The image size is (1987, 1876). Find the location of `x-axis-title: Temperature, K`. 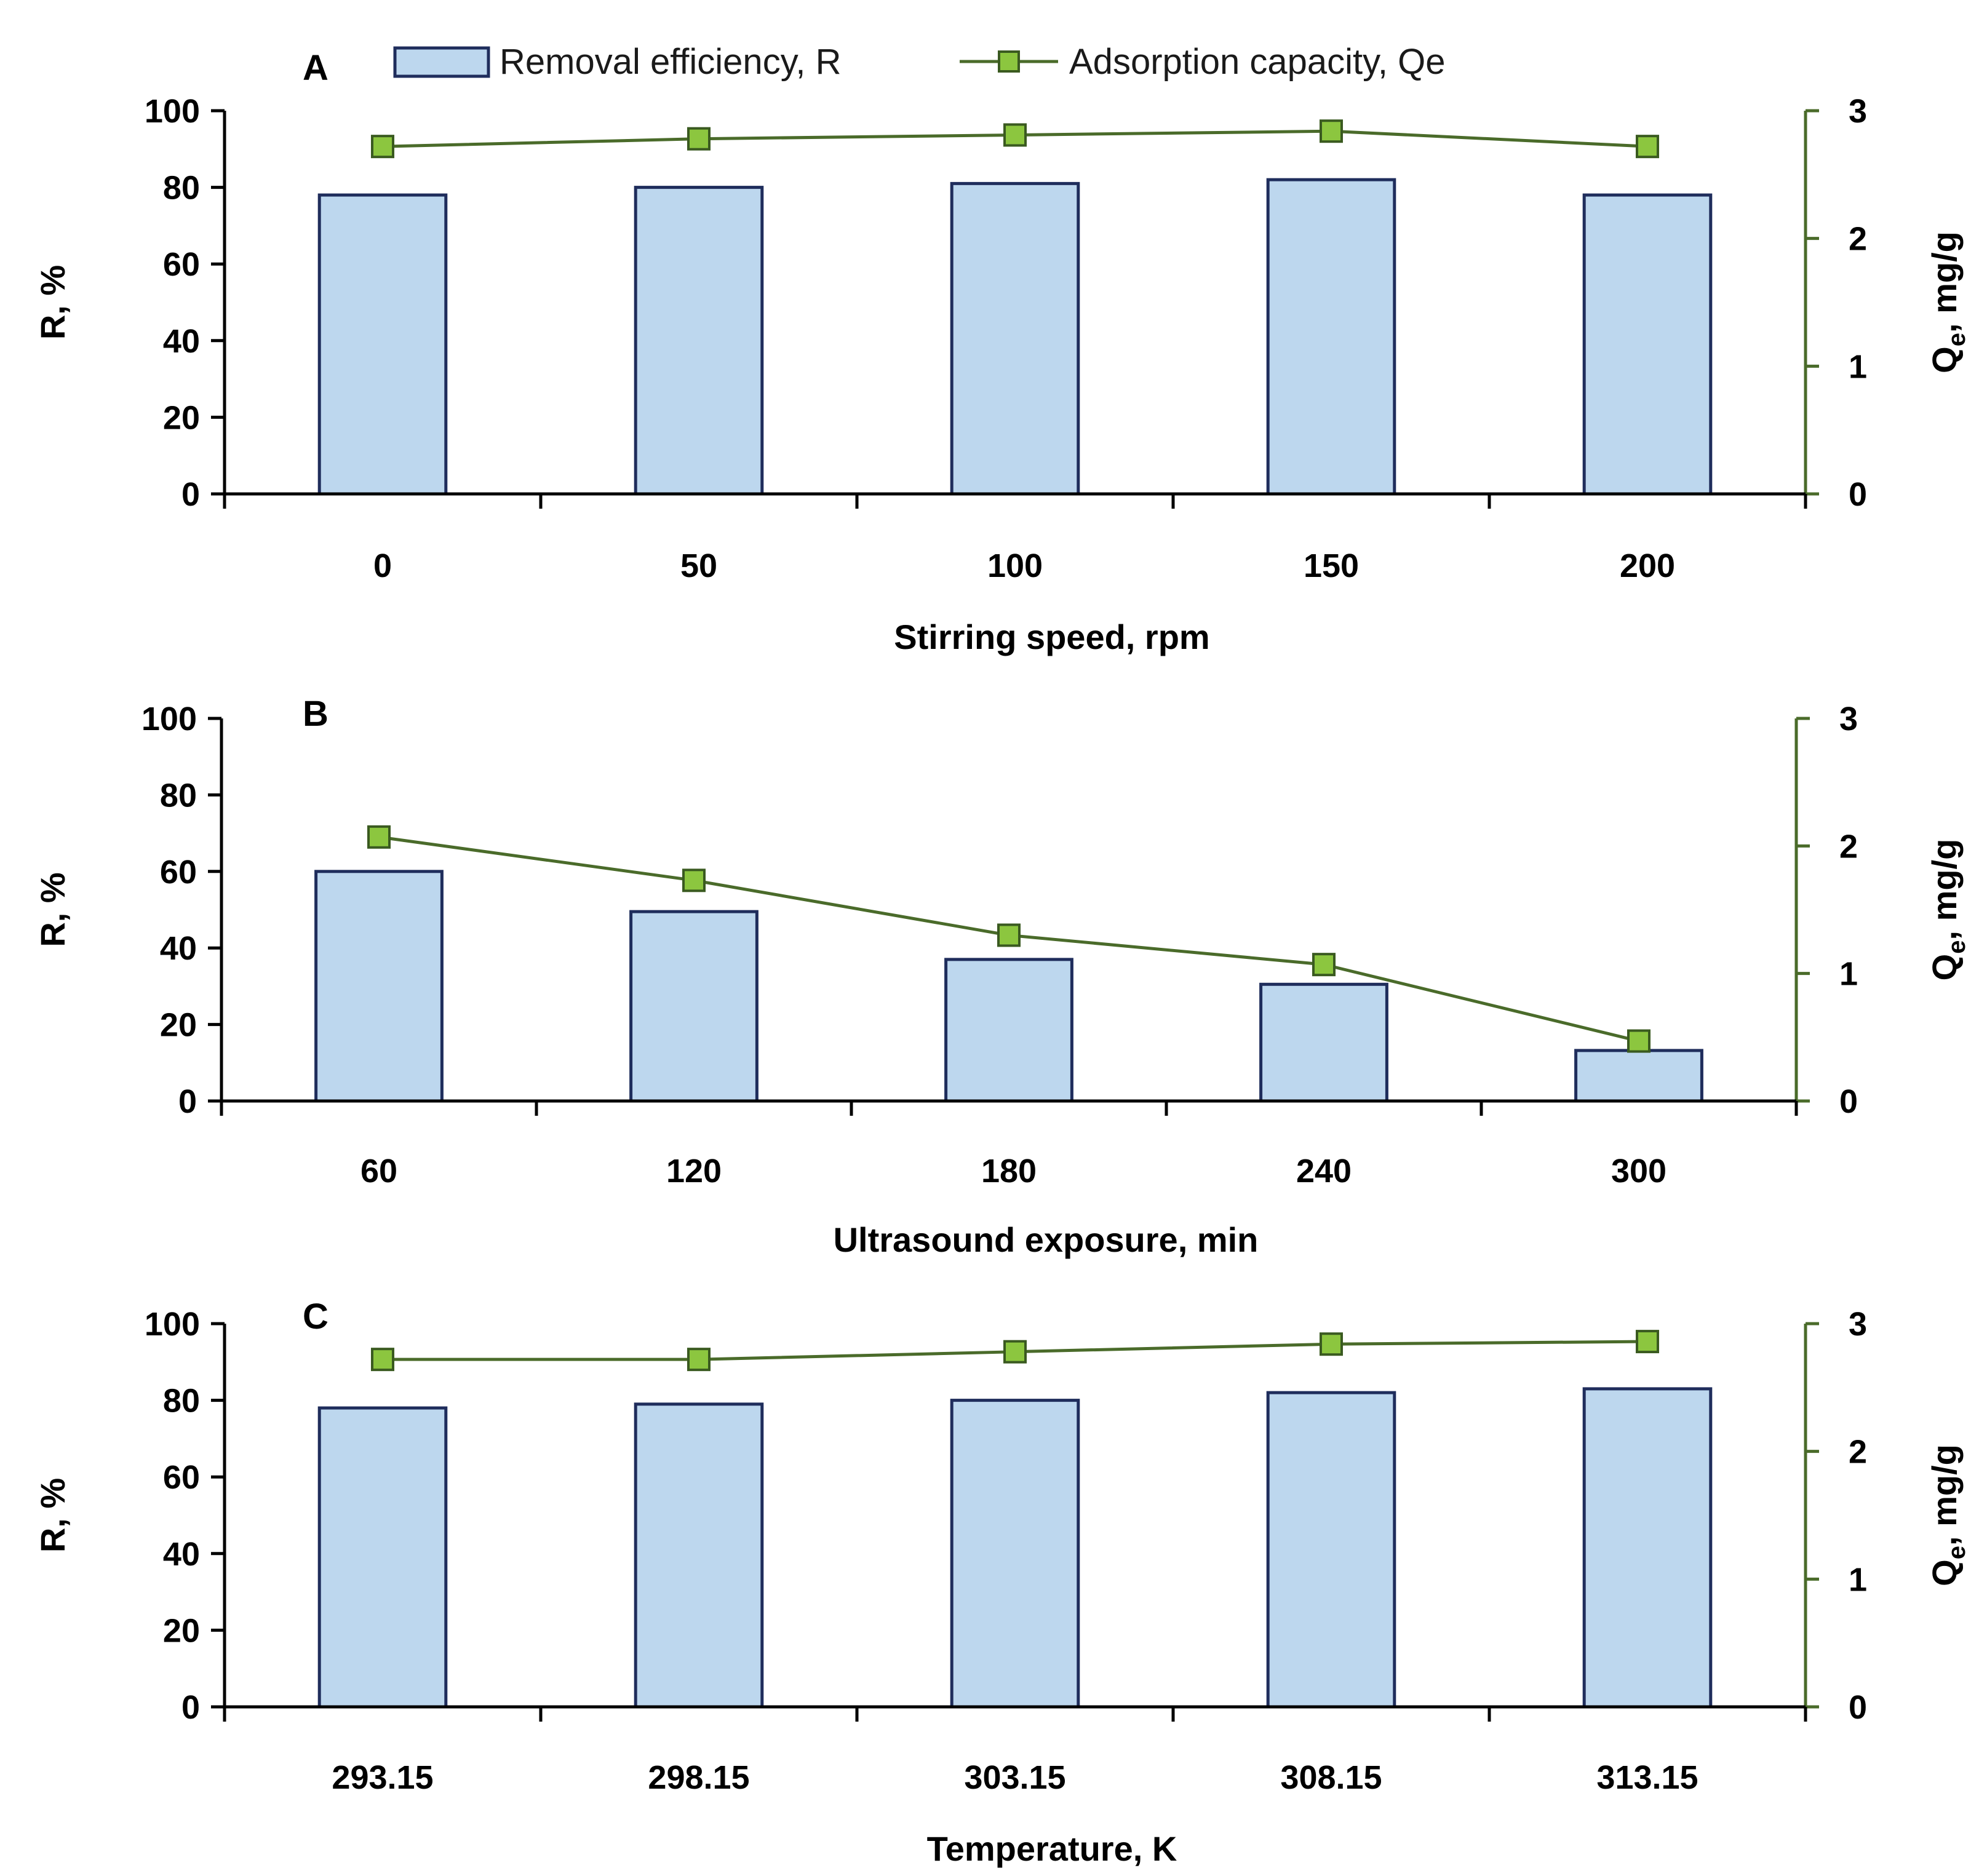

x-axis-title: Temperature, K is located at coordinates (1052, 1848).